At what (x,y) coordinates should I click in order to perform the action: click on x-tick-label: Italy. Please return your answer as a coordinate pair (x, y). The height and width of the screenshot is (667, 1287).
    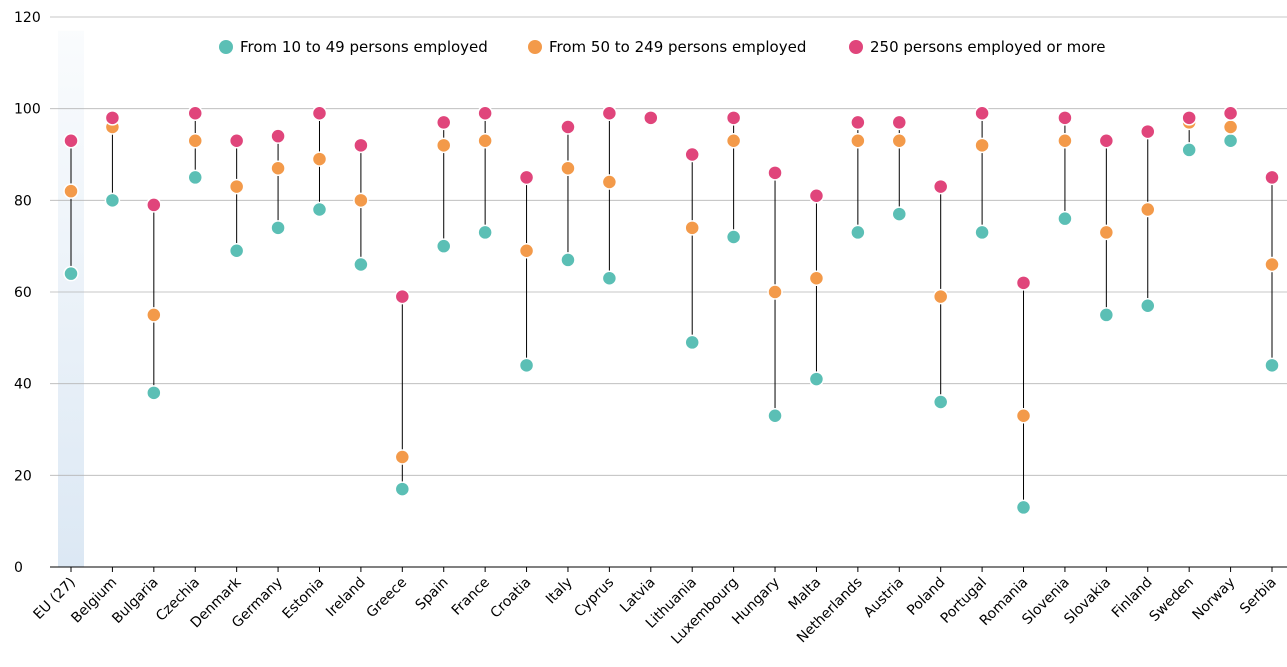
    Looking at the image, I should click on (559, 591).